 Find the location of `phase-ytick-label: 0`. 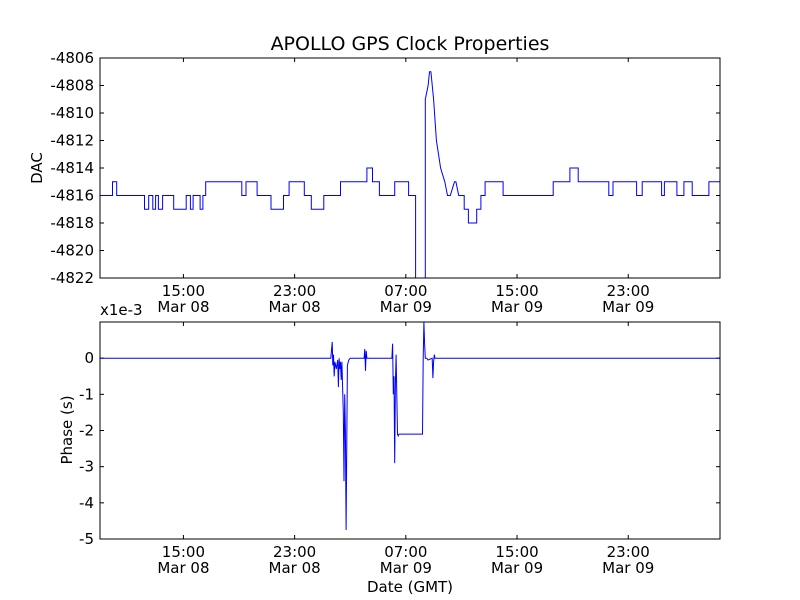

phase-ytick-label: 0 is located at coordinates (89, 358).